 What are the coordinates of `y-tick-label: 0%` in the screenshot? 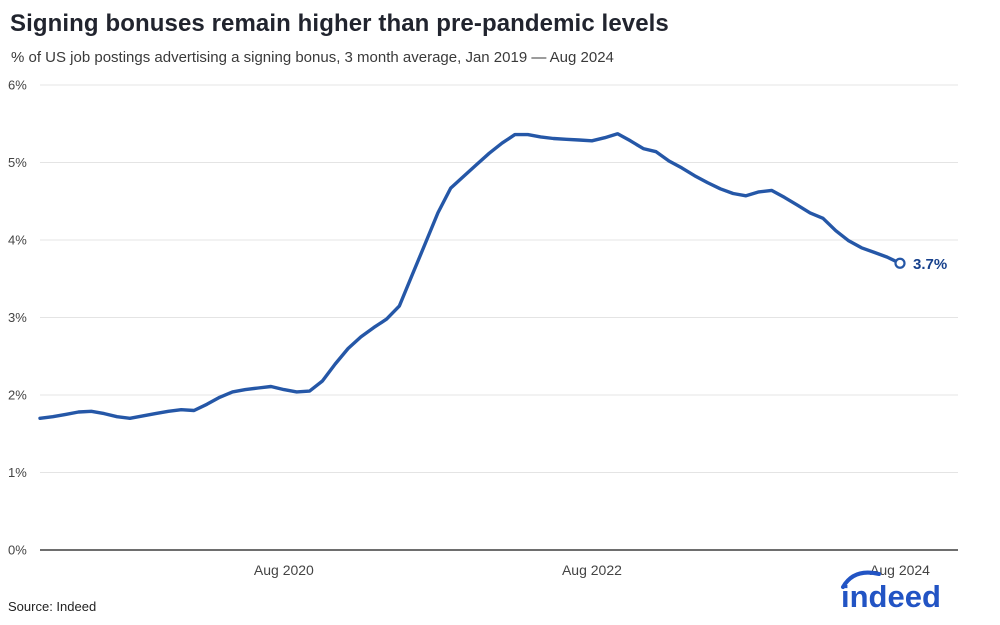 It's located at (17, 550).